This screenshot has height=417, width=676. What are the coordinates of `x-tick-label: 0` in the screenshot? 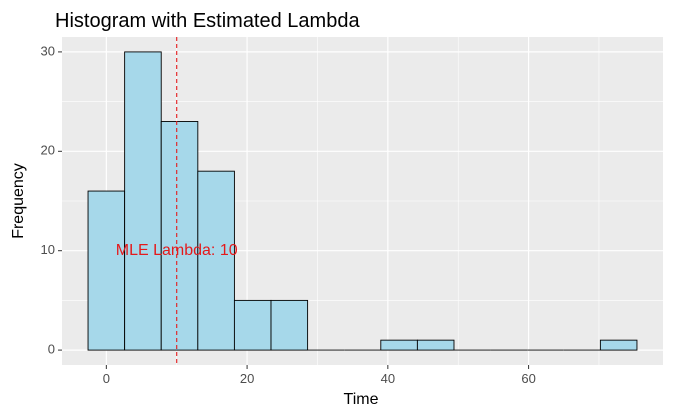 It's located at (106, 378).